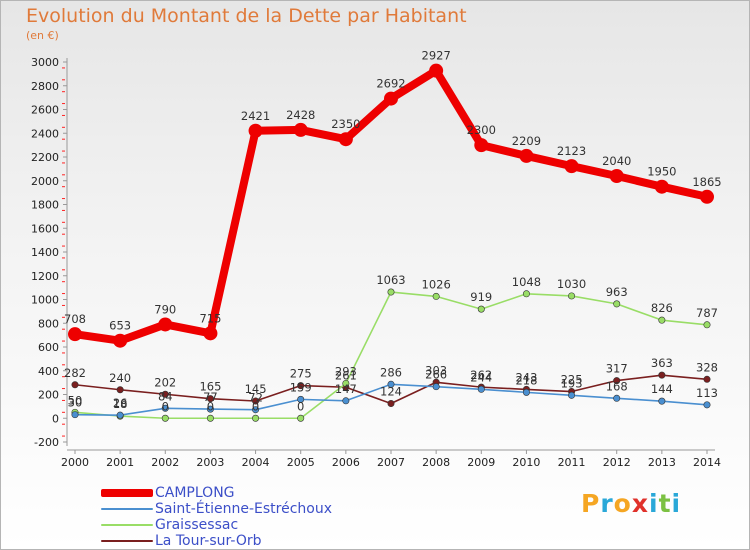 The width and height of the screenshot is (750, 550). I want to click on data-label: 77, so click(210, 397).